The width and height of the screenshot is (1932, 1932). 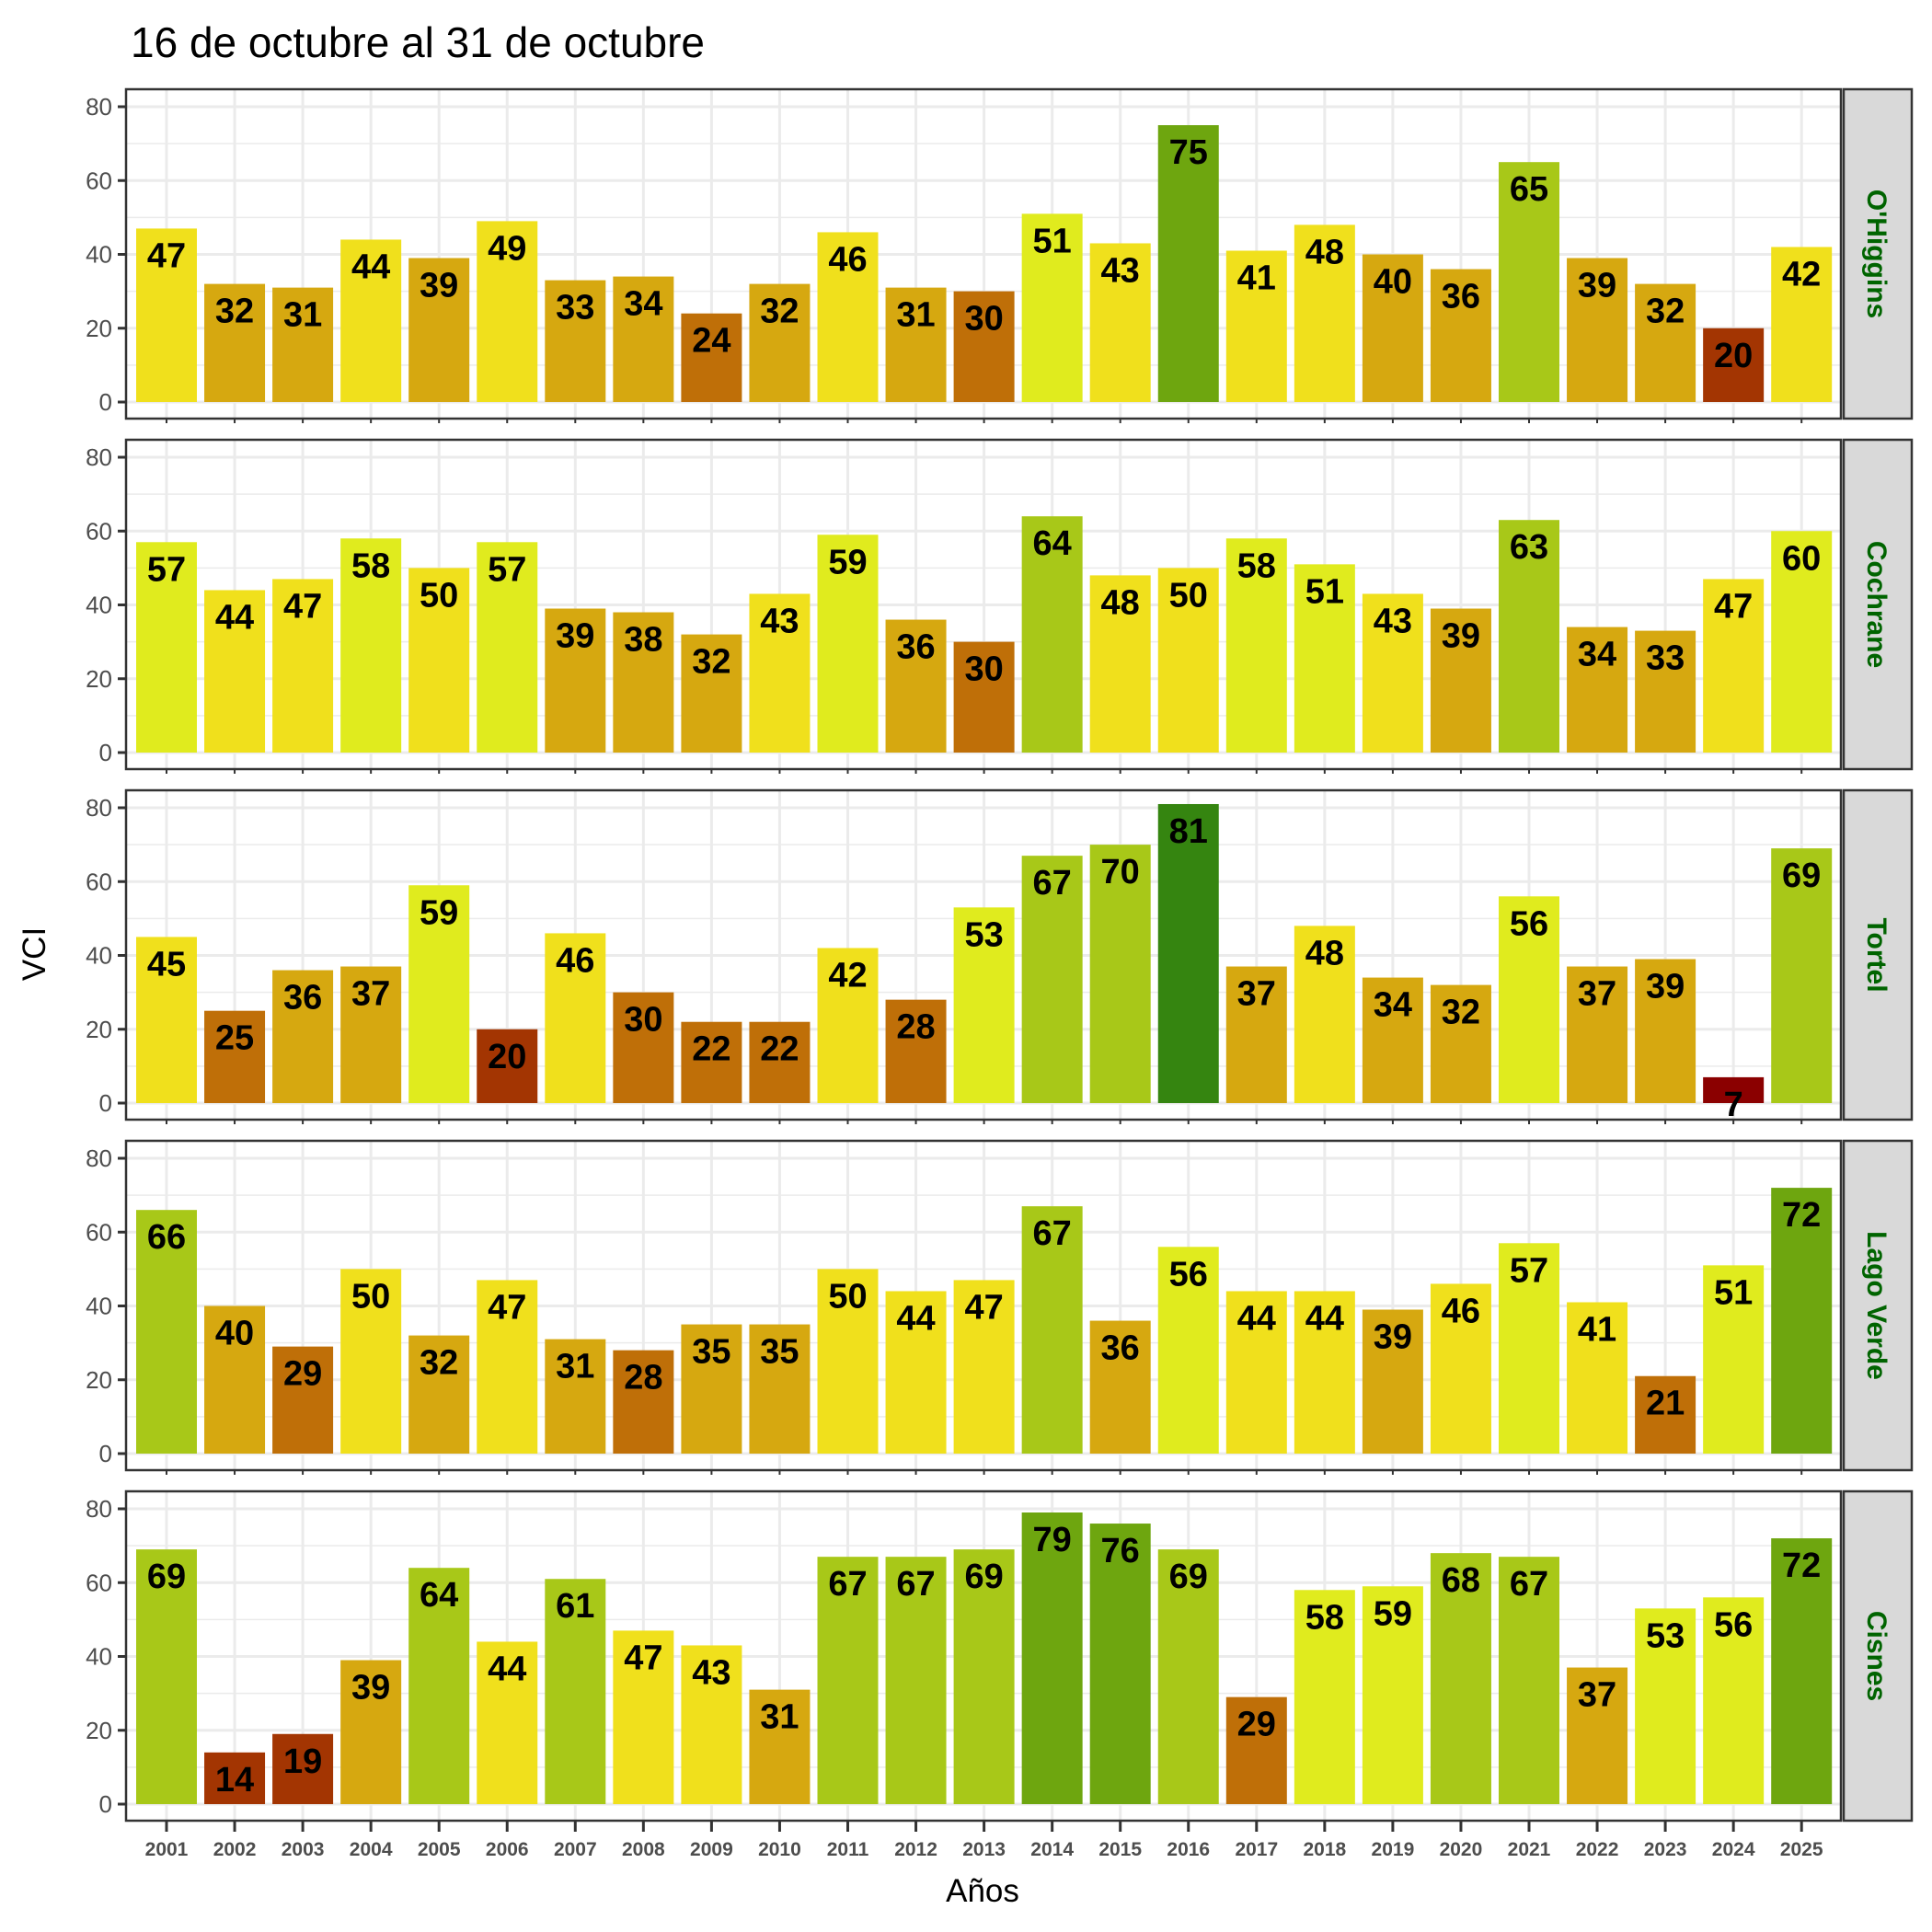 I want to click on bar-value-label: 42, so click(x=1801, y=274).